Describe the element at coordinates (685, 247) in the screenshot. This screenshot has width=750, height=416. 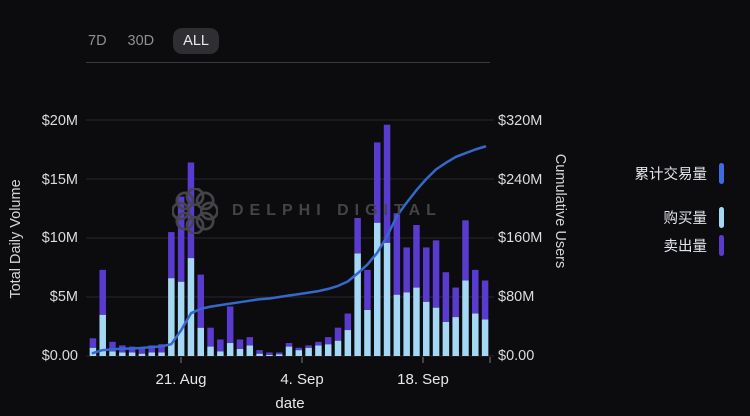
I see `legend-label: 卖出量` at that location.